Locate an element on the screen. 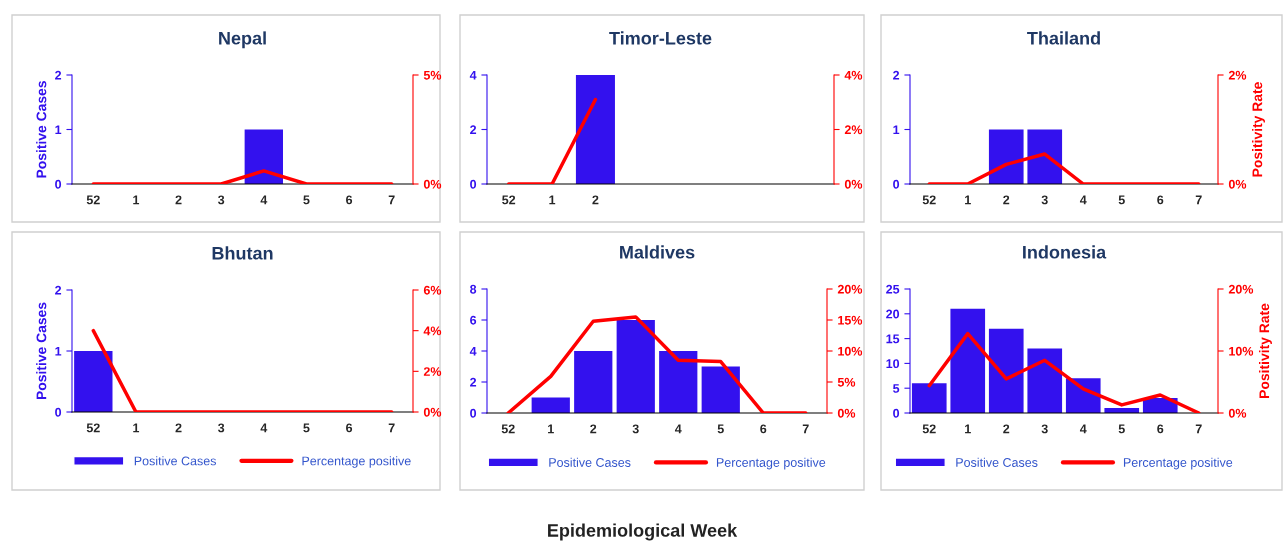 Image resolution: width=1284 pixels, height=542 pixels. y-tick-label: 8 is located at coordinates (473, 289).